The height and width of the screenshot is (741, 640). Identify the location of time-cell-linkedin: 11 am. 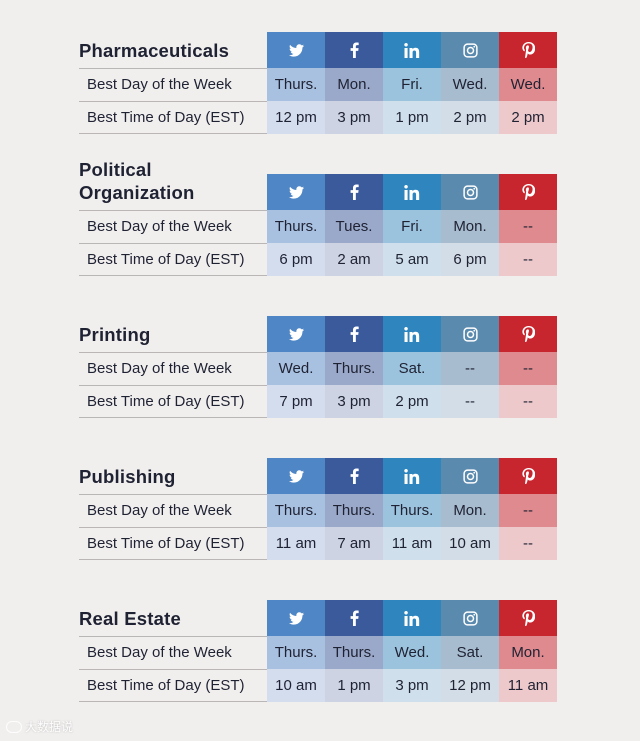
(412, 543).